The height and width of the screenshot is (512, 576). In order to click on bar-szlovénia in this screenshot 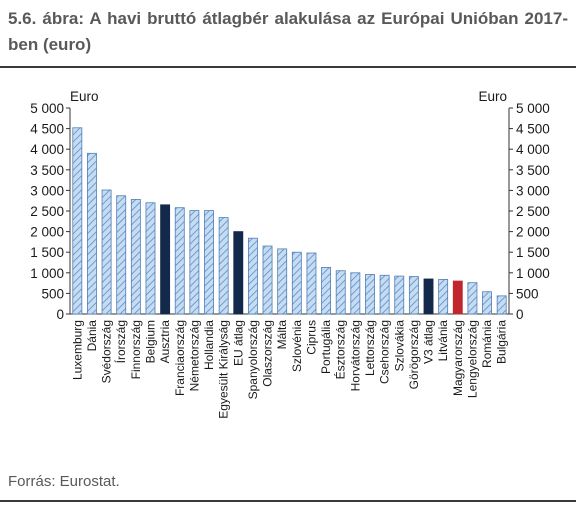, I will do `click(296, 283)`.